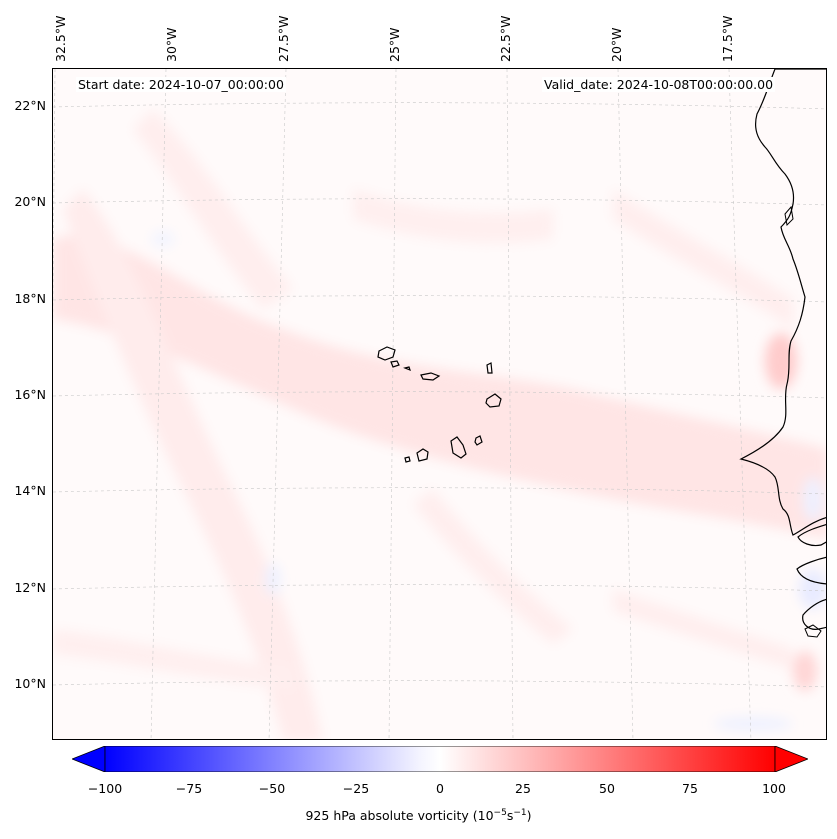 This screenshot has width=837, height=839. I want to click on colorbar-tick: 50, so click(607, 788).